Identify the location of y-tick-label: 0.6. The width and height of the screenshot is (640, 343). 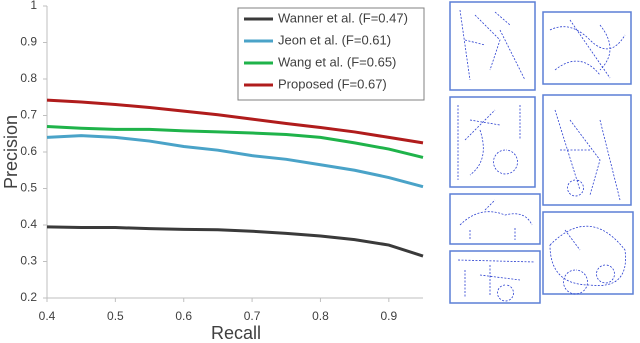
(28, 151).